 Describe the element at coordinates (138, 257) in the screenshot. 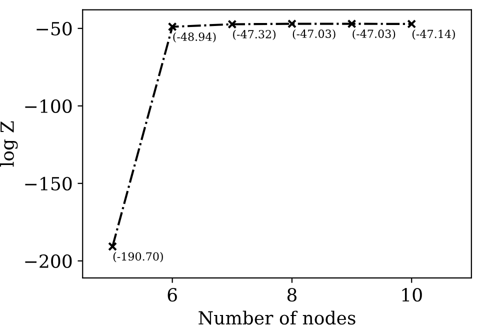

I see `data-label: (-190.70)` at that location.